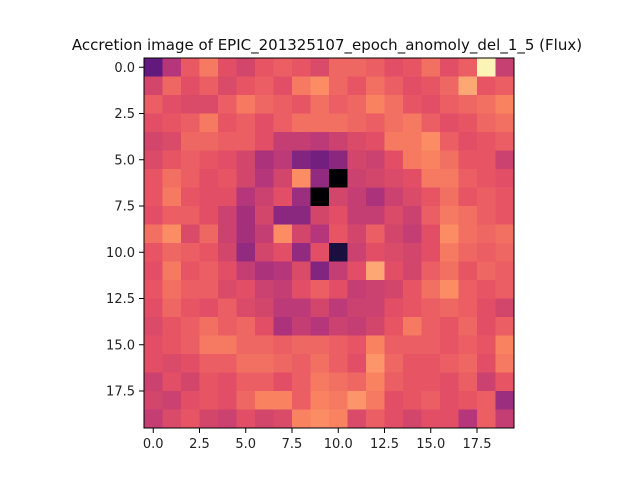 Image resolution: width=640 pixels, height=480 pixels. Describe the element at coordinates (245, 444) in the screenshot. I see `x-tick-label: 5.0` at that location.